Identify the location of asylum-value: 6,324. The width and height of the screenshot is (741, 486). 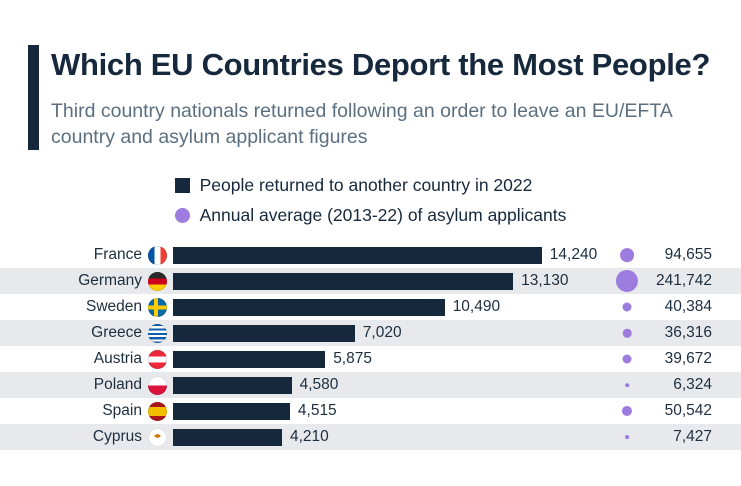
(692, 385).